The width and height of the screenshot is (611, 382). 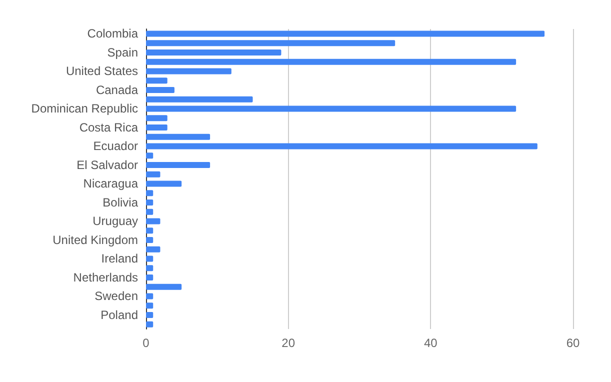 What do you see at coordinates (108, 127) in the screenshot?
I see `y-tick-label: Costa Rica` at bounding box center [108, 127].